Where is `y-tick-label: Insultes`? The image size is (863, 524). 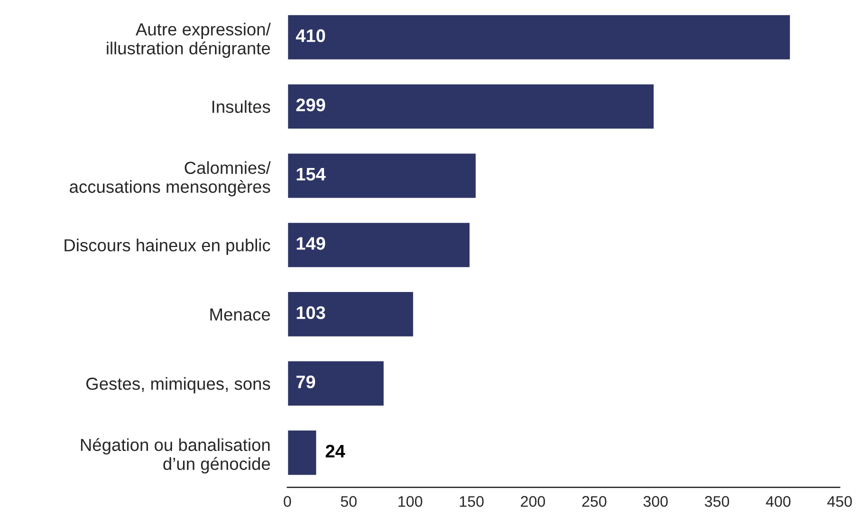 y-tick-label: Insultes is located at coordinates (241, 106).